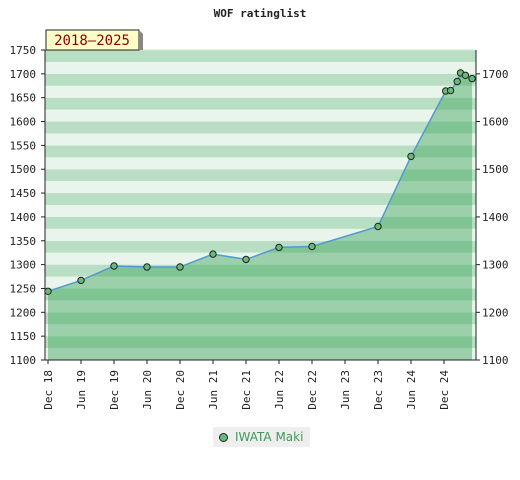 The width and height of the screenshot is (520, 480). What do you see at coordinates (180, 390) in the screenshot?
I see `x-tick-label: Dec 20` at bounding box center [180, 390].